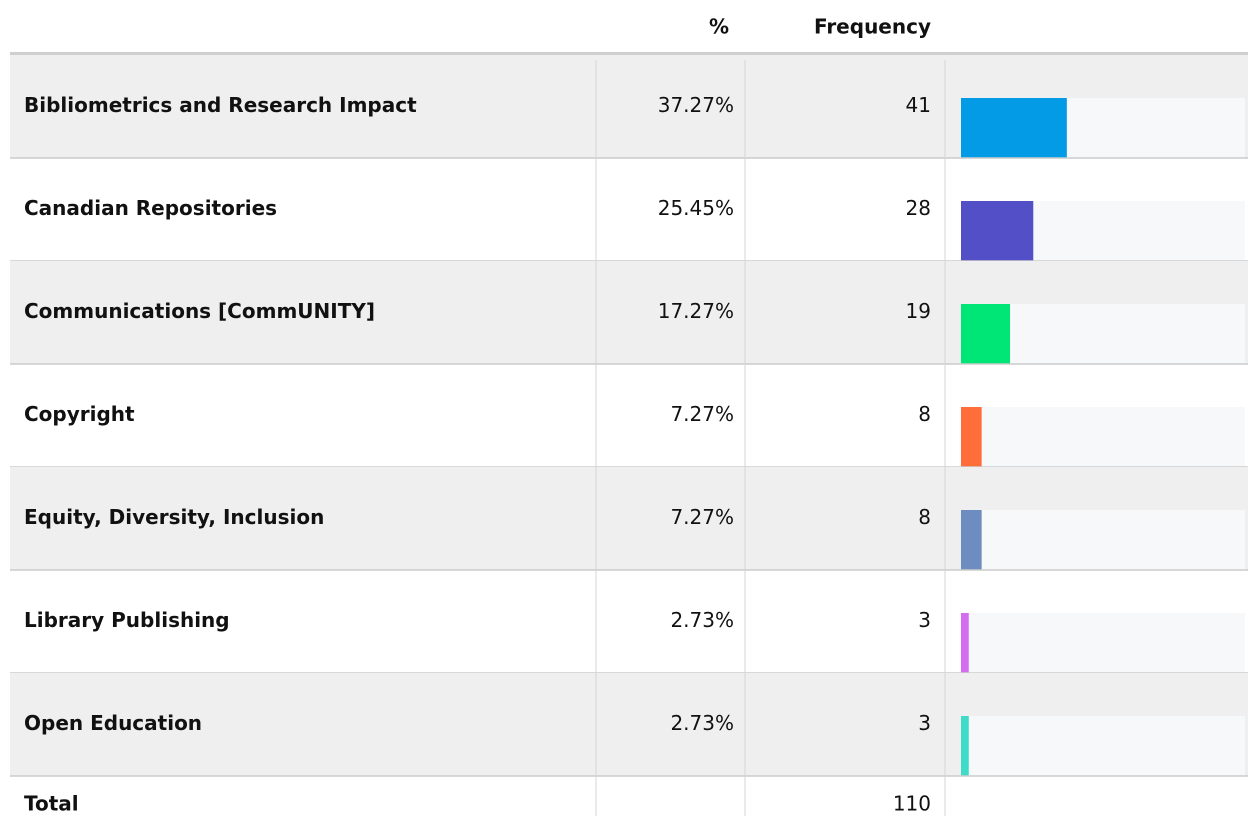 This screenshot has height=827, width=1248. Describe the element at coordinates (113, 723) in the screenshot. I see `row-label: Open Education` at that location.